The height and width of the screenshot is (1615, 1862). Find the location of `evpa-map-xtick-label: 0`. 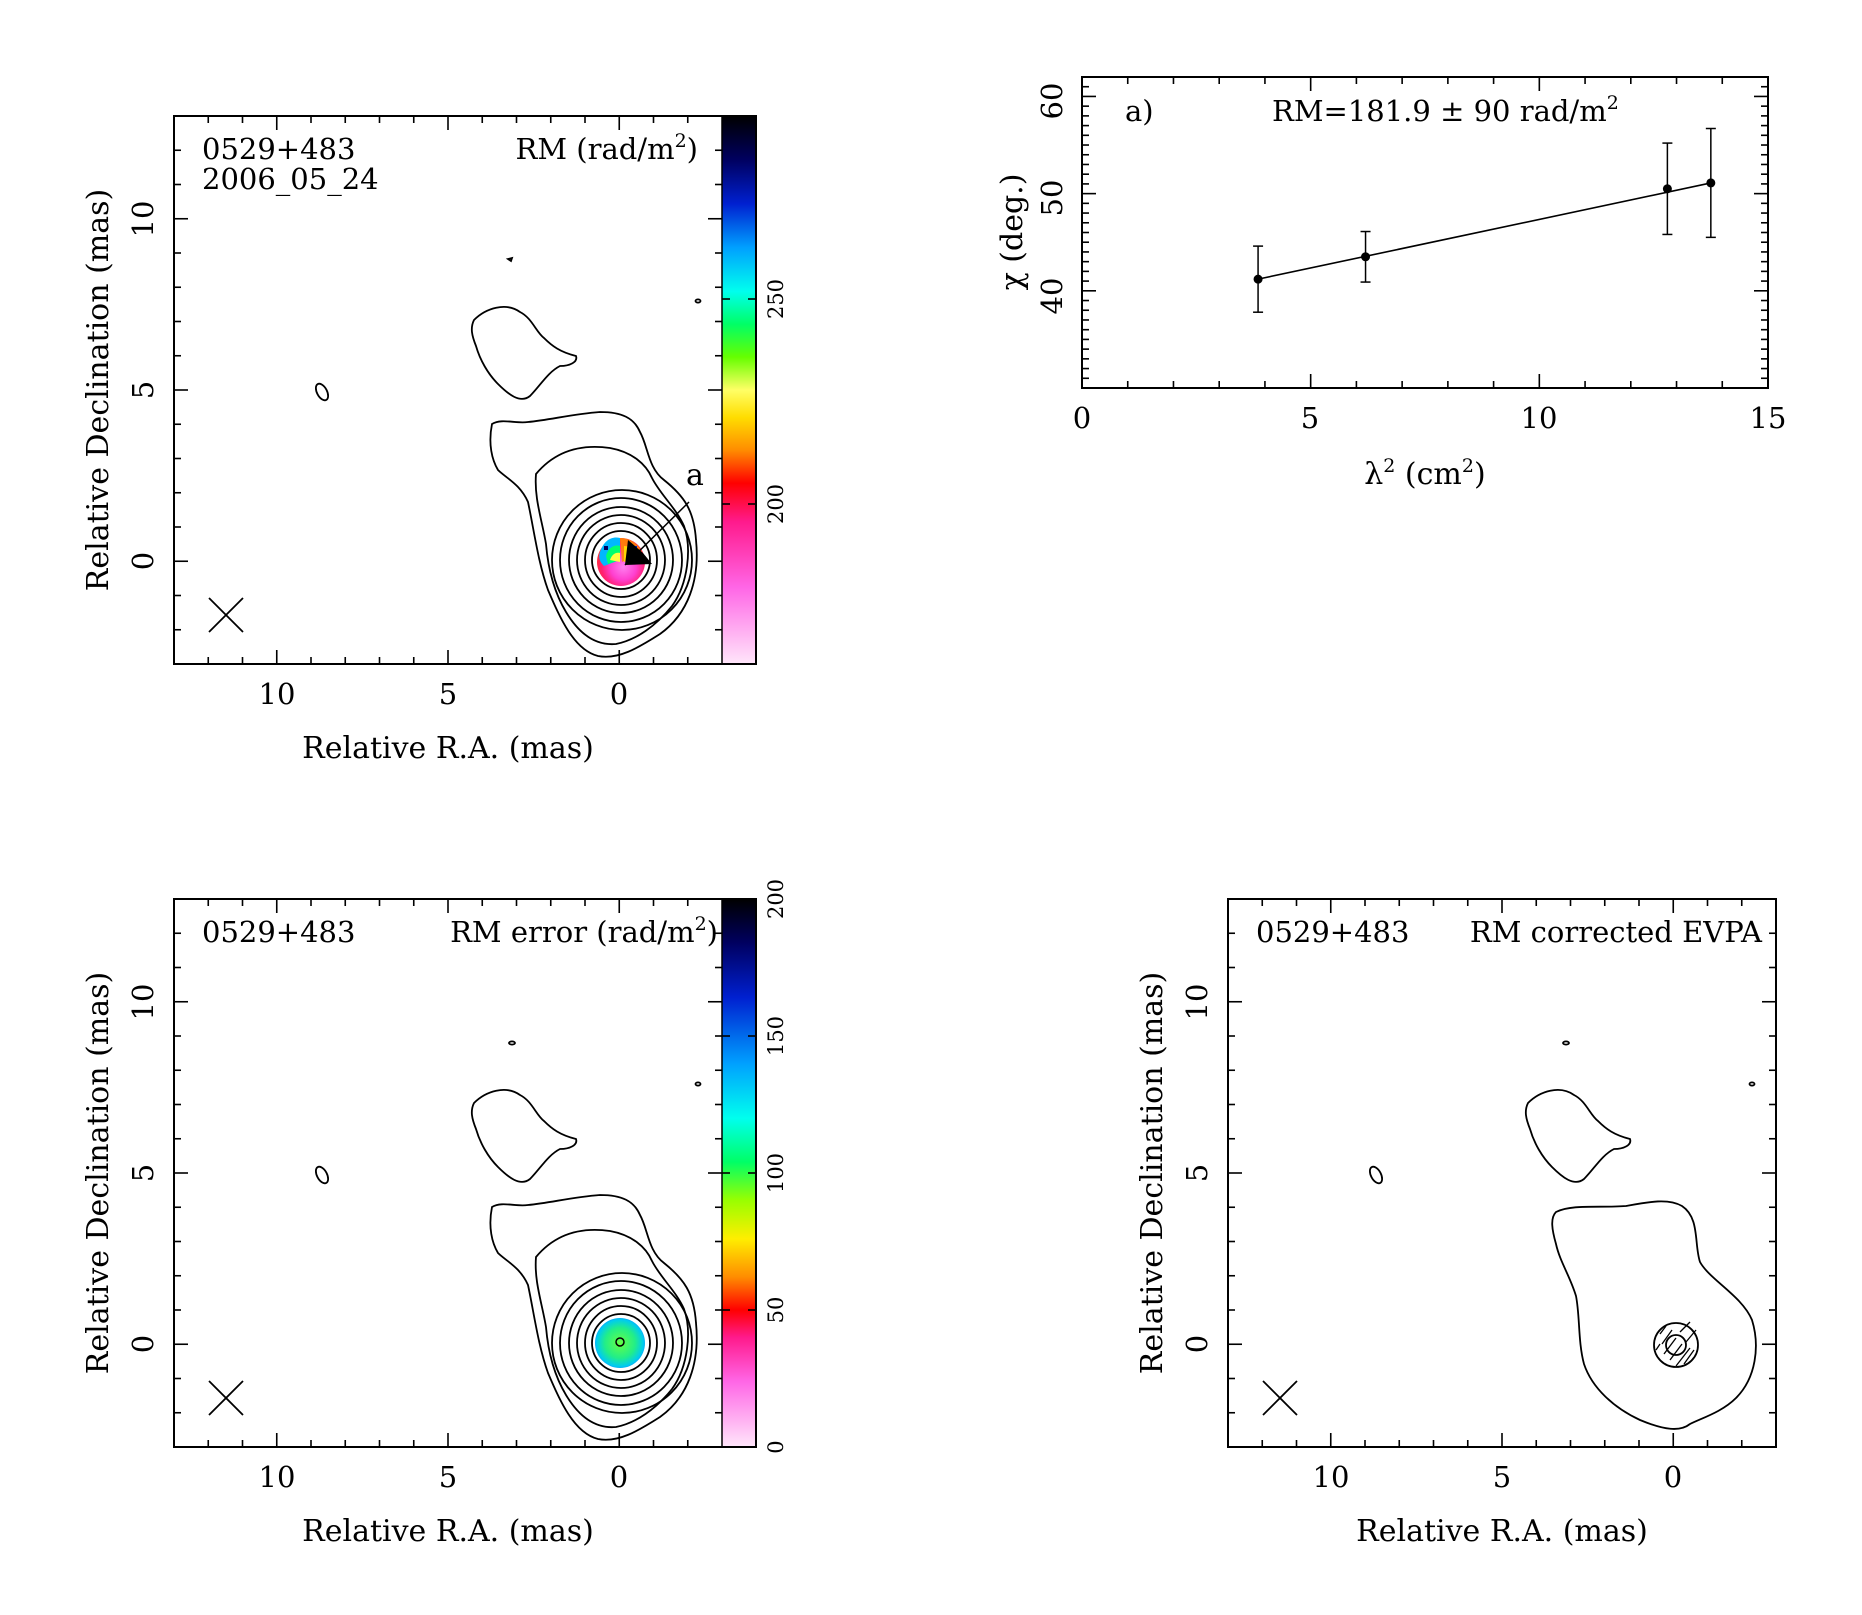

evpa-map-xtick-label: 0 is located at coordinates (1673, 1477).